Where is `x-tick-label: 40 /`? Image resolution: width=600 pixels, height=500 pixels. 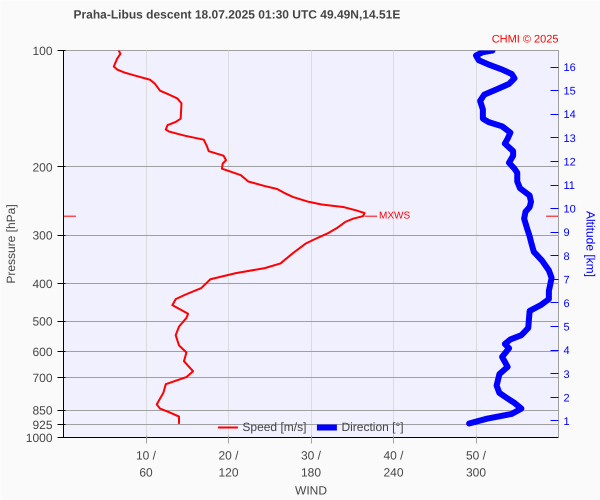 x-tick-label: 40 / is located at coordinates (393, 455).